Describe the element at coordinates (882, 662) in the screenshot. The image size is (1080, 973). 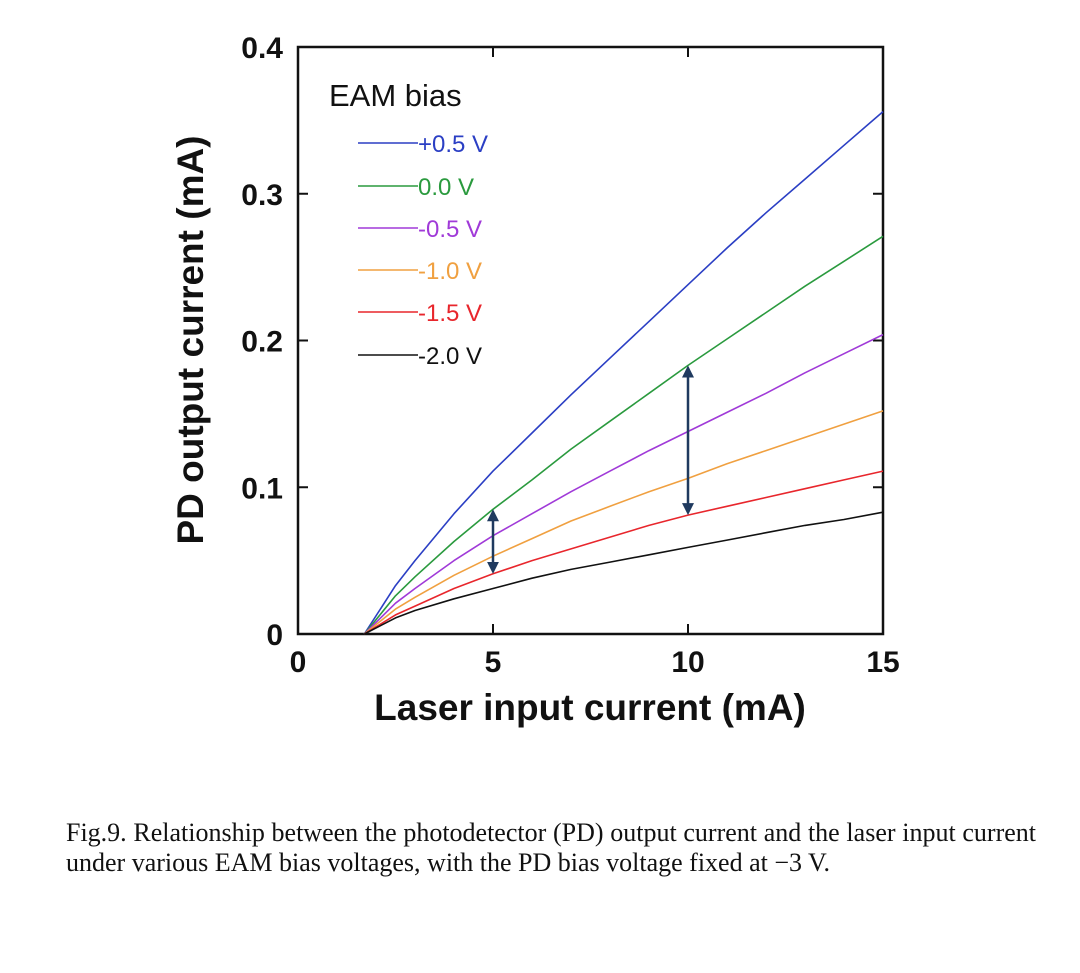
I see `x-tick-label: 15` at that location.